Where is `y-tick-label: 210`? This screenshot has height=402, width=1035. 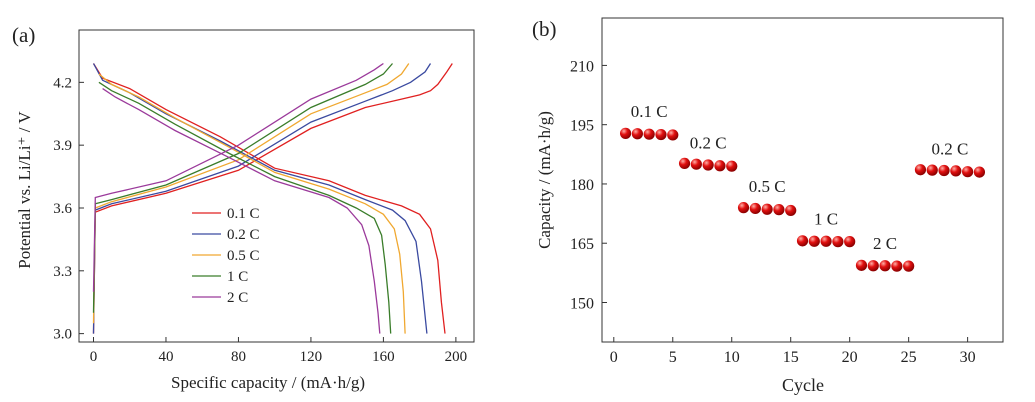 y-tick-label: 210 is located at coordinates (582, 66).